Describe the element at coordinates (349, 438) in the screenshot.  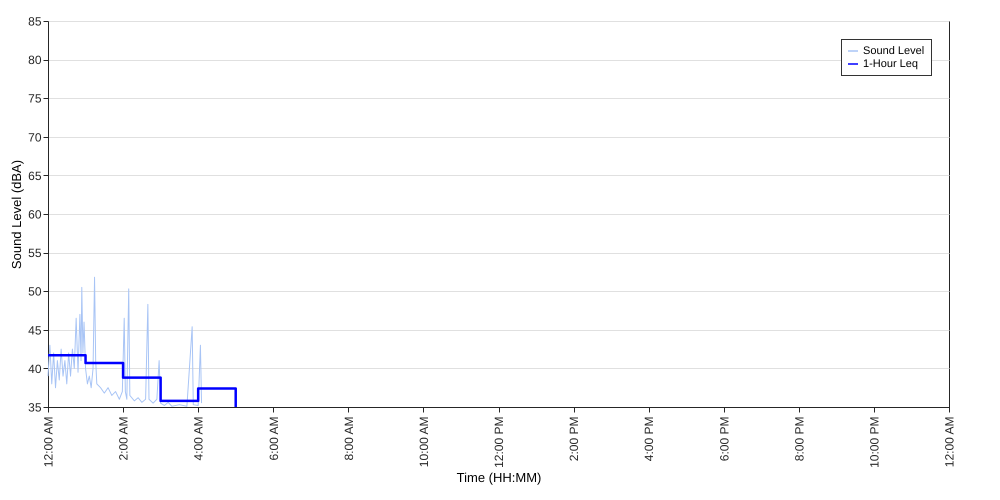
I see `x-tick-label: 8:00 AM` at that location.